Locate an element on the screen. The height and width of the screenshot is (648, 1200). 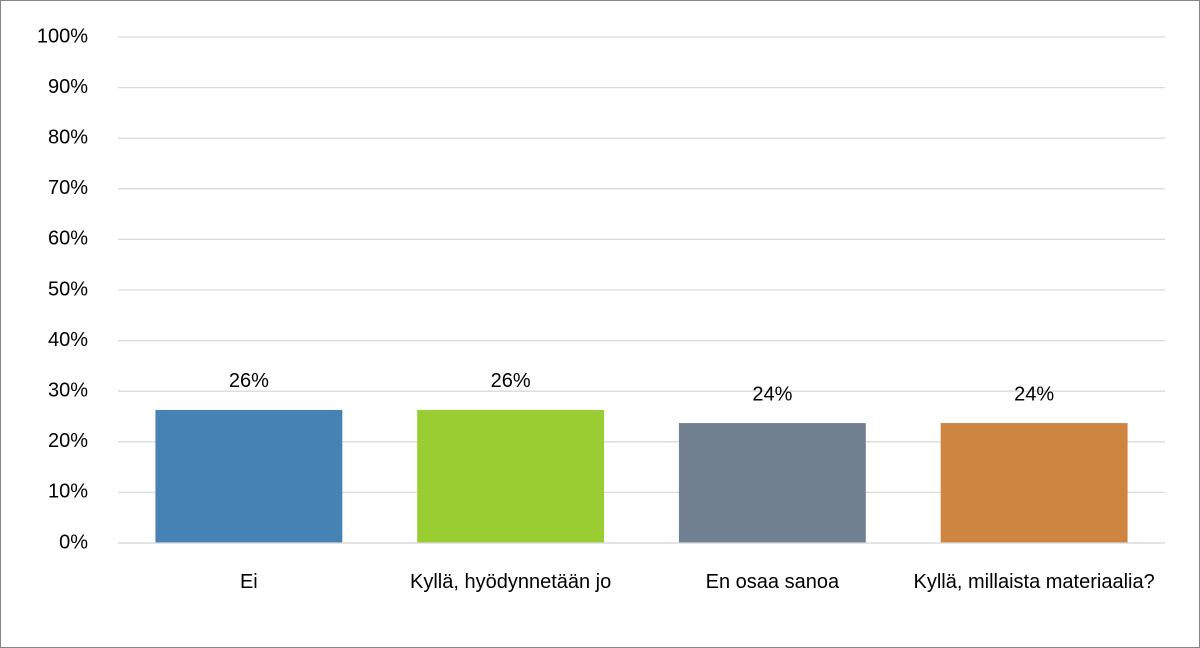
y-tick-label: 60% is located at coordinates (68, 239).